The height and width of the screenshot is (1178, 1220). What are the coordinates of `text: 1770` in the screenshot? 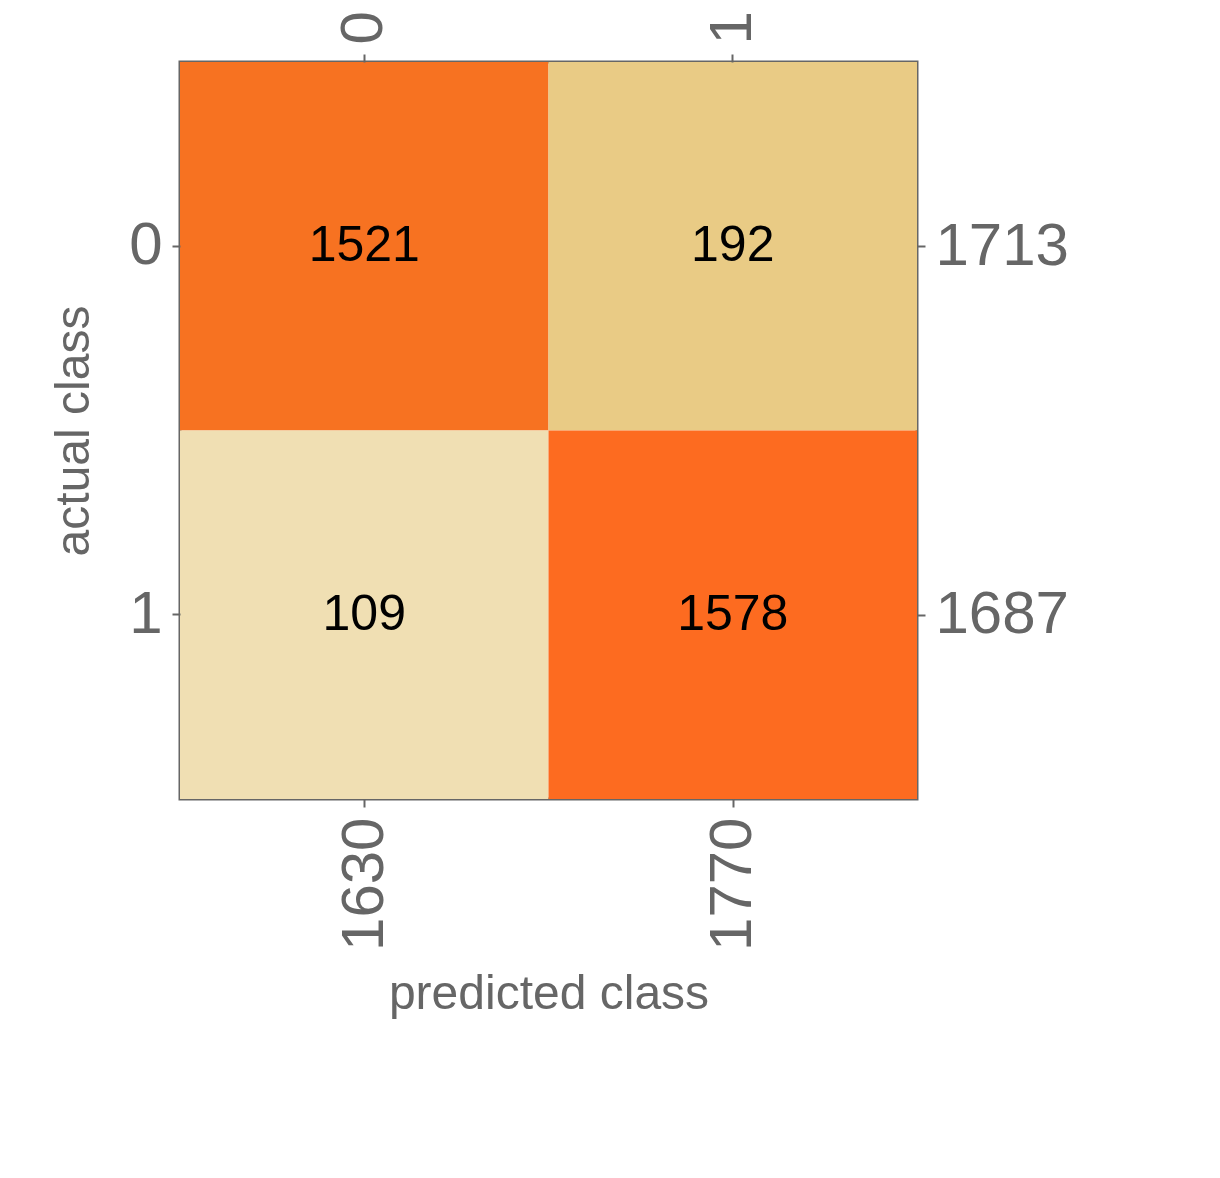 It's located at (731, 884).